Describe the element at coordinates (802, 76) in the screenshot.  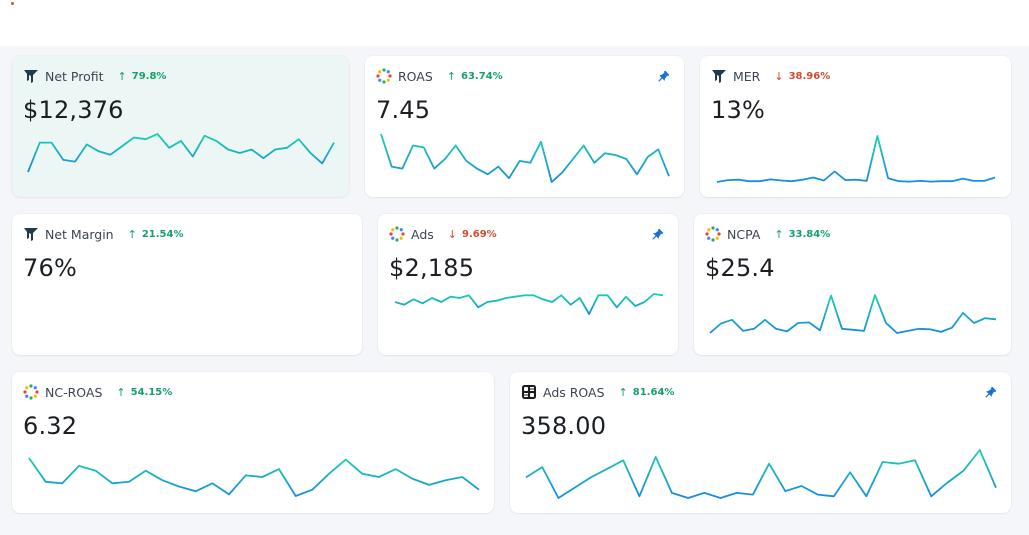
I see `delta-badge: ↓ 38.96%` at that location.